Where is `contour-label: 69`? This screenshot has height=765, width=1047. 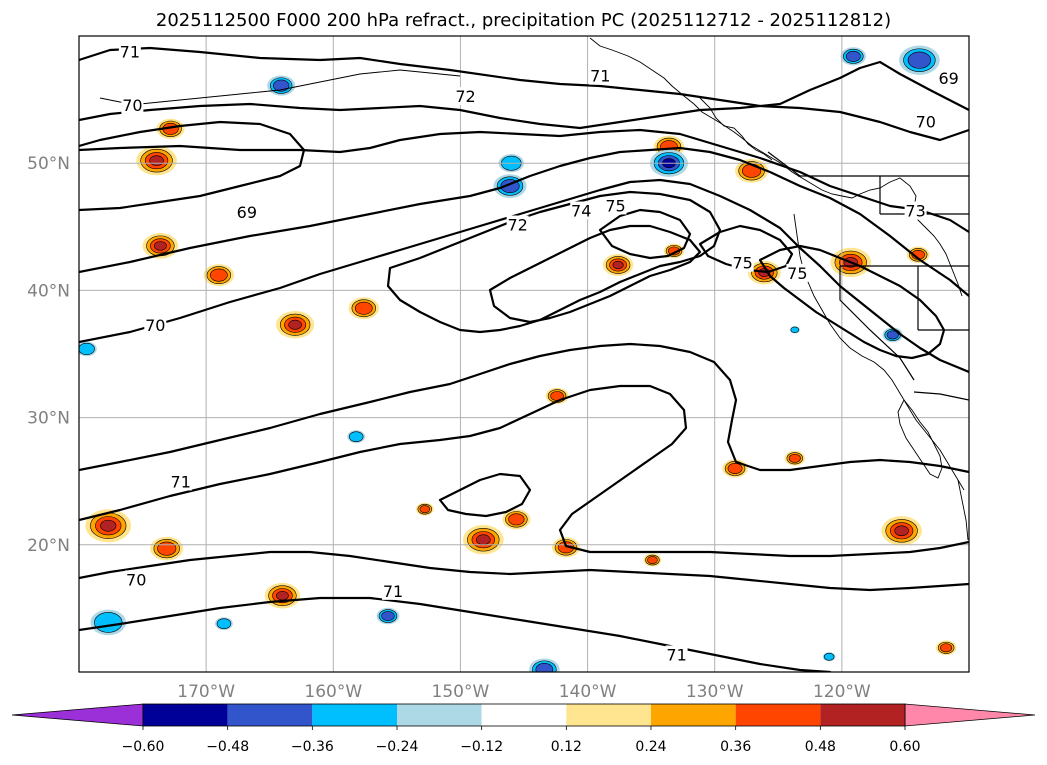
contour-label: 69 is located at coordinates (948, 78).